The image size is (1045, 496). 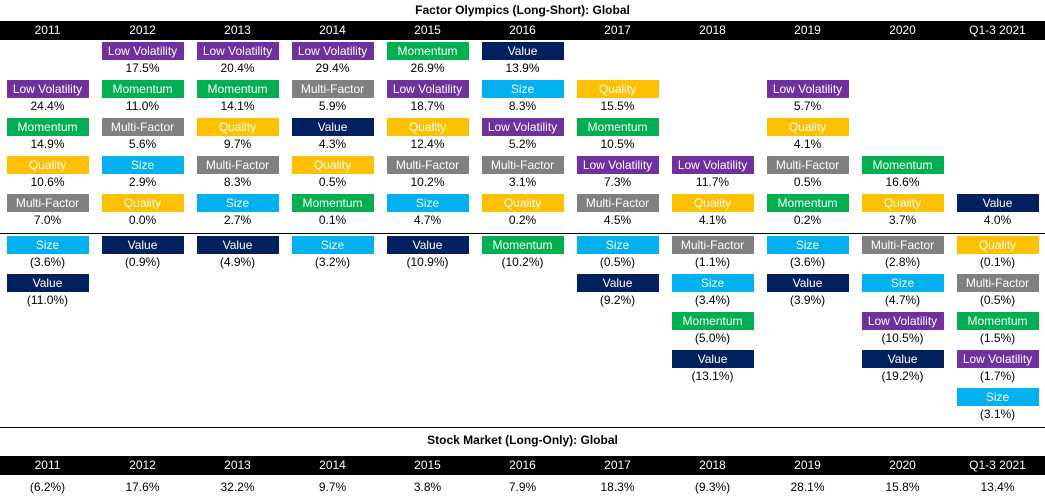 What do you see at coordinates (902, 182) in the screenshot?
I see `factor-return-label: 16.6%` at bounding box center [902, 182].